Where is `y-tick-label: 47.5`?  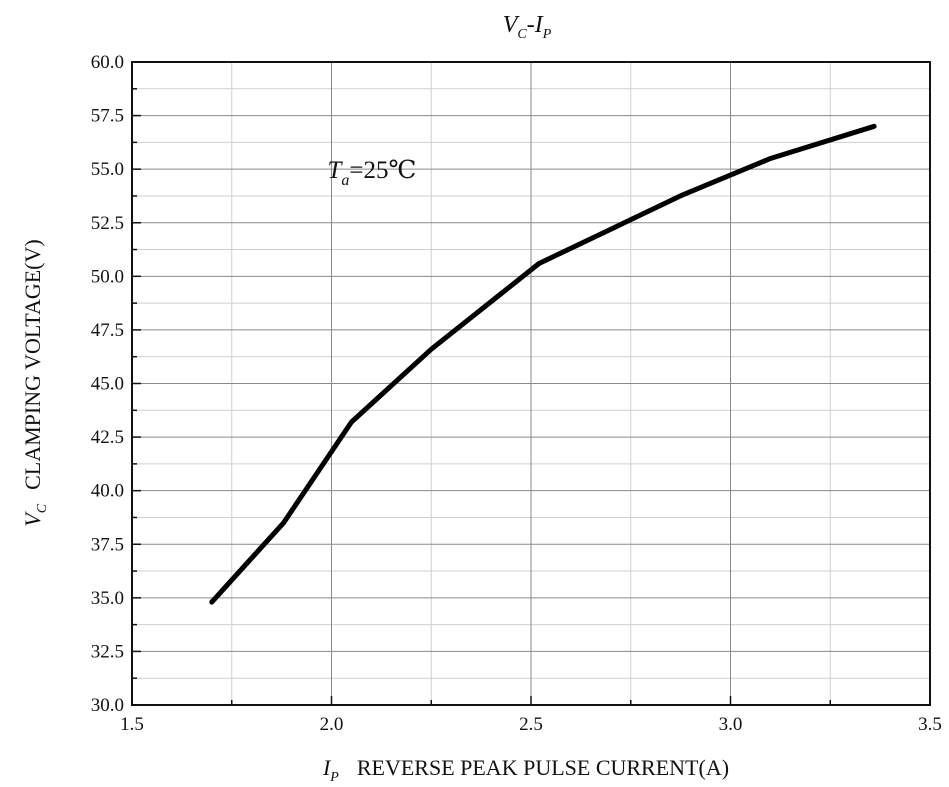
y-tick-label: 47.5 is located at coordinates (107, 330).